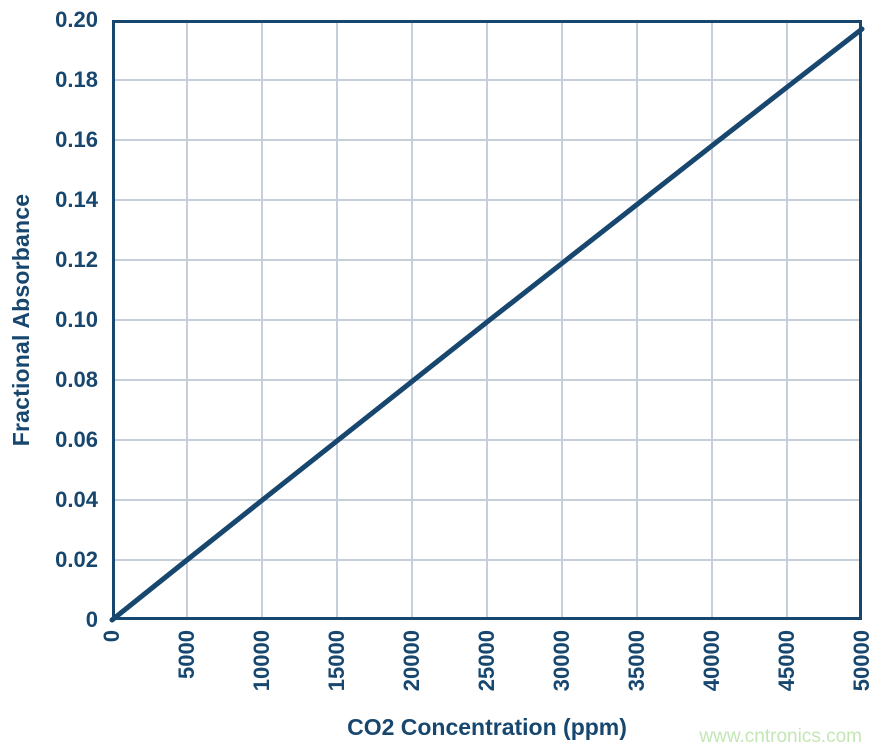 The image size is (885, 753). What do you see at coordinates (111, 636) in the screenshot?
I see `x-tick-label: 0` at bounding box center [111, 636].